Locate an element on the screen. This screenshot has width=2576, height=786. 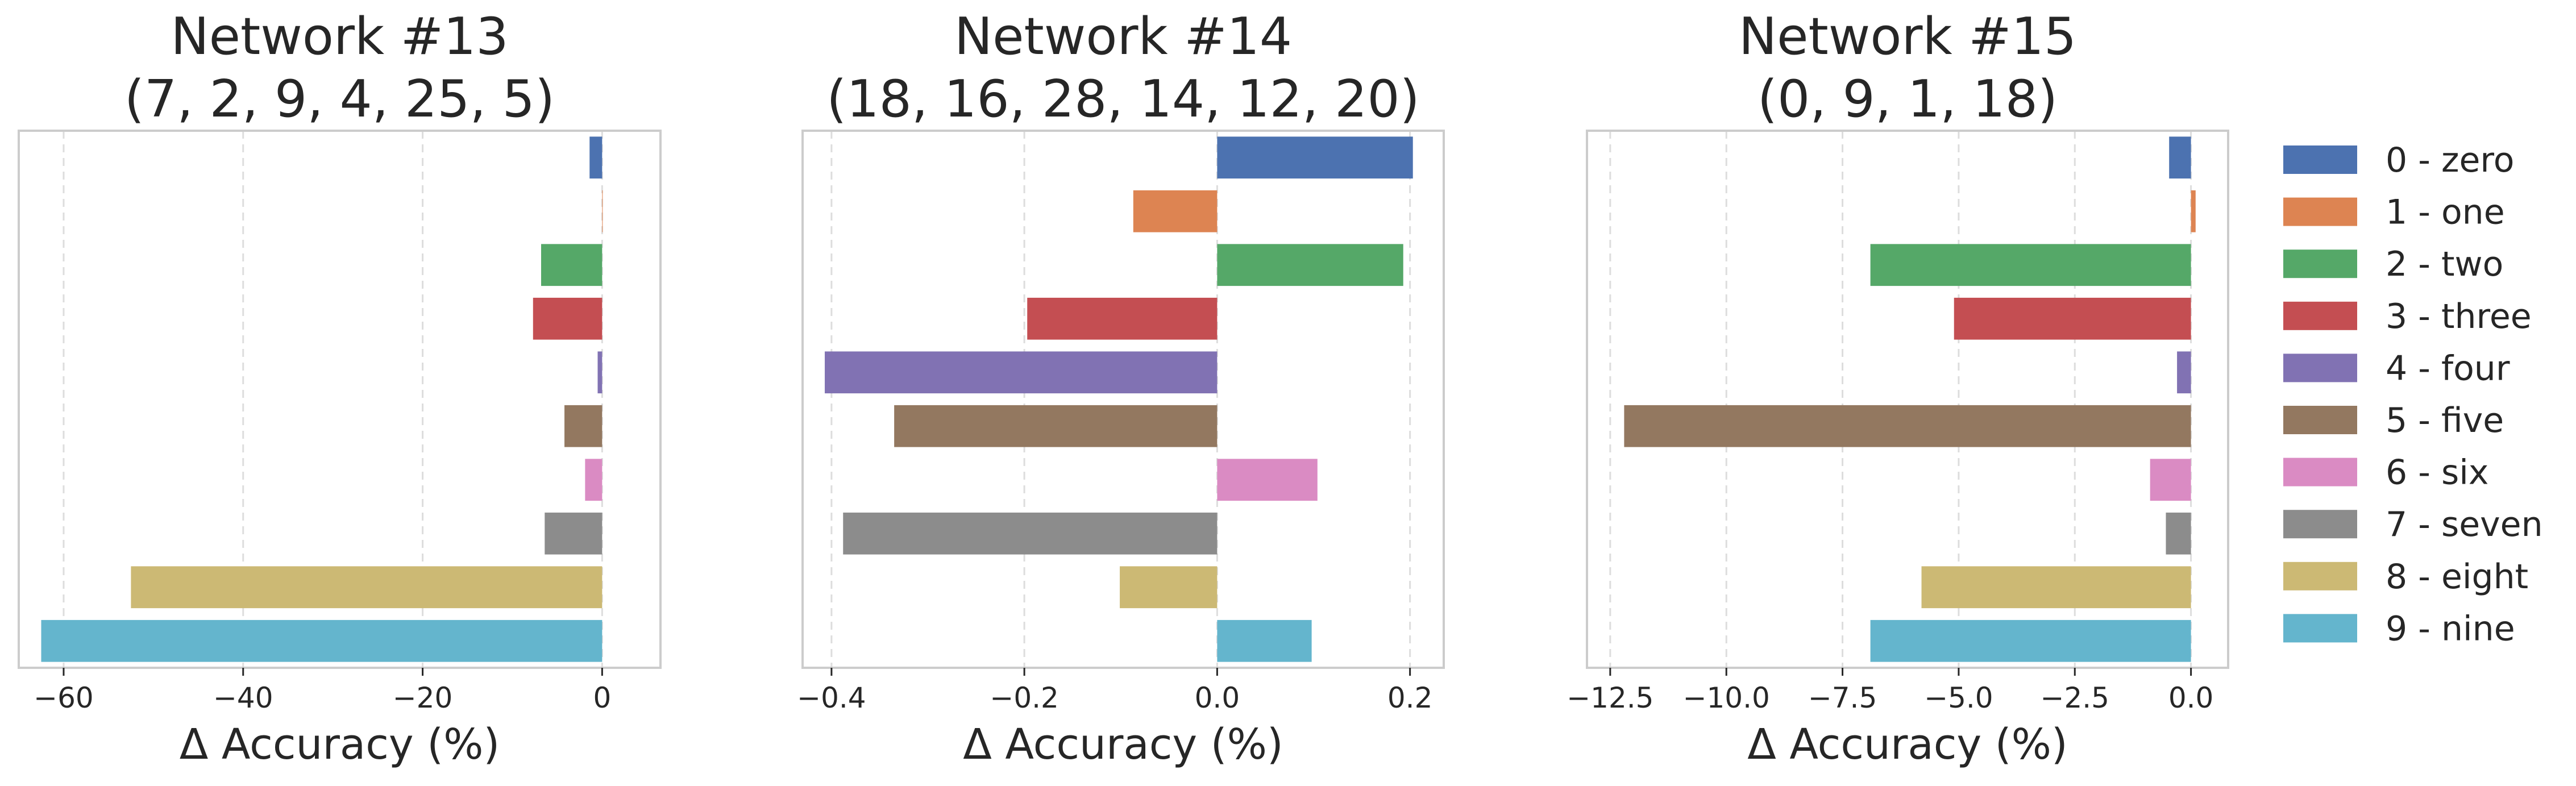
x-tick-label: −20 is located at coordinates (423, 697).